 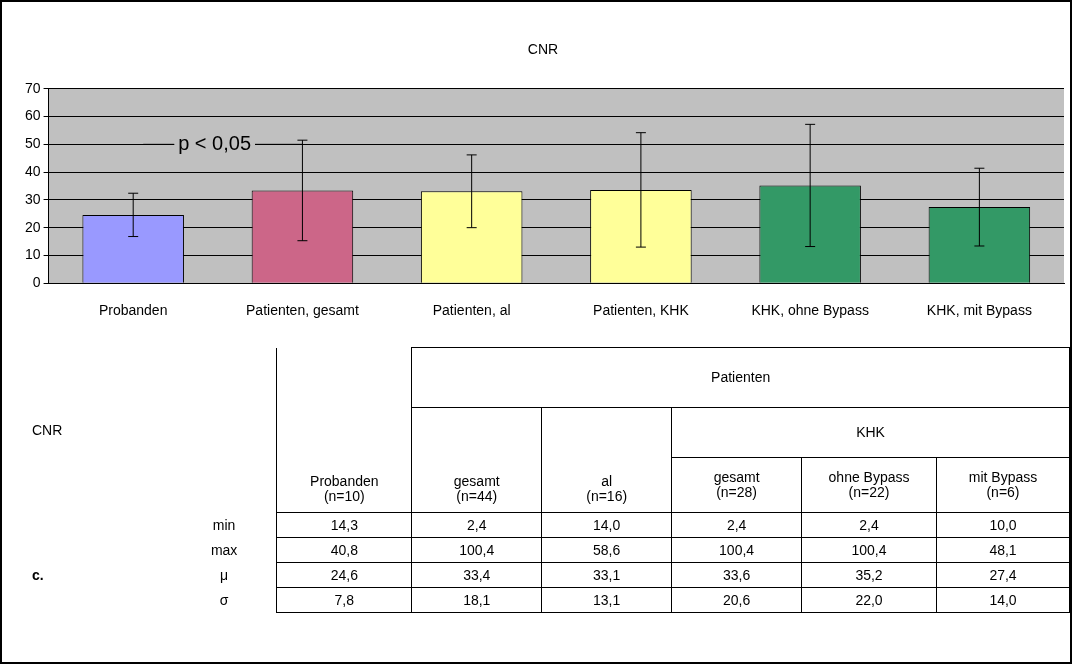 I want to click on y-tick-label: 50, so click(x=32, y=143).